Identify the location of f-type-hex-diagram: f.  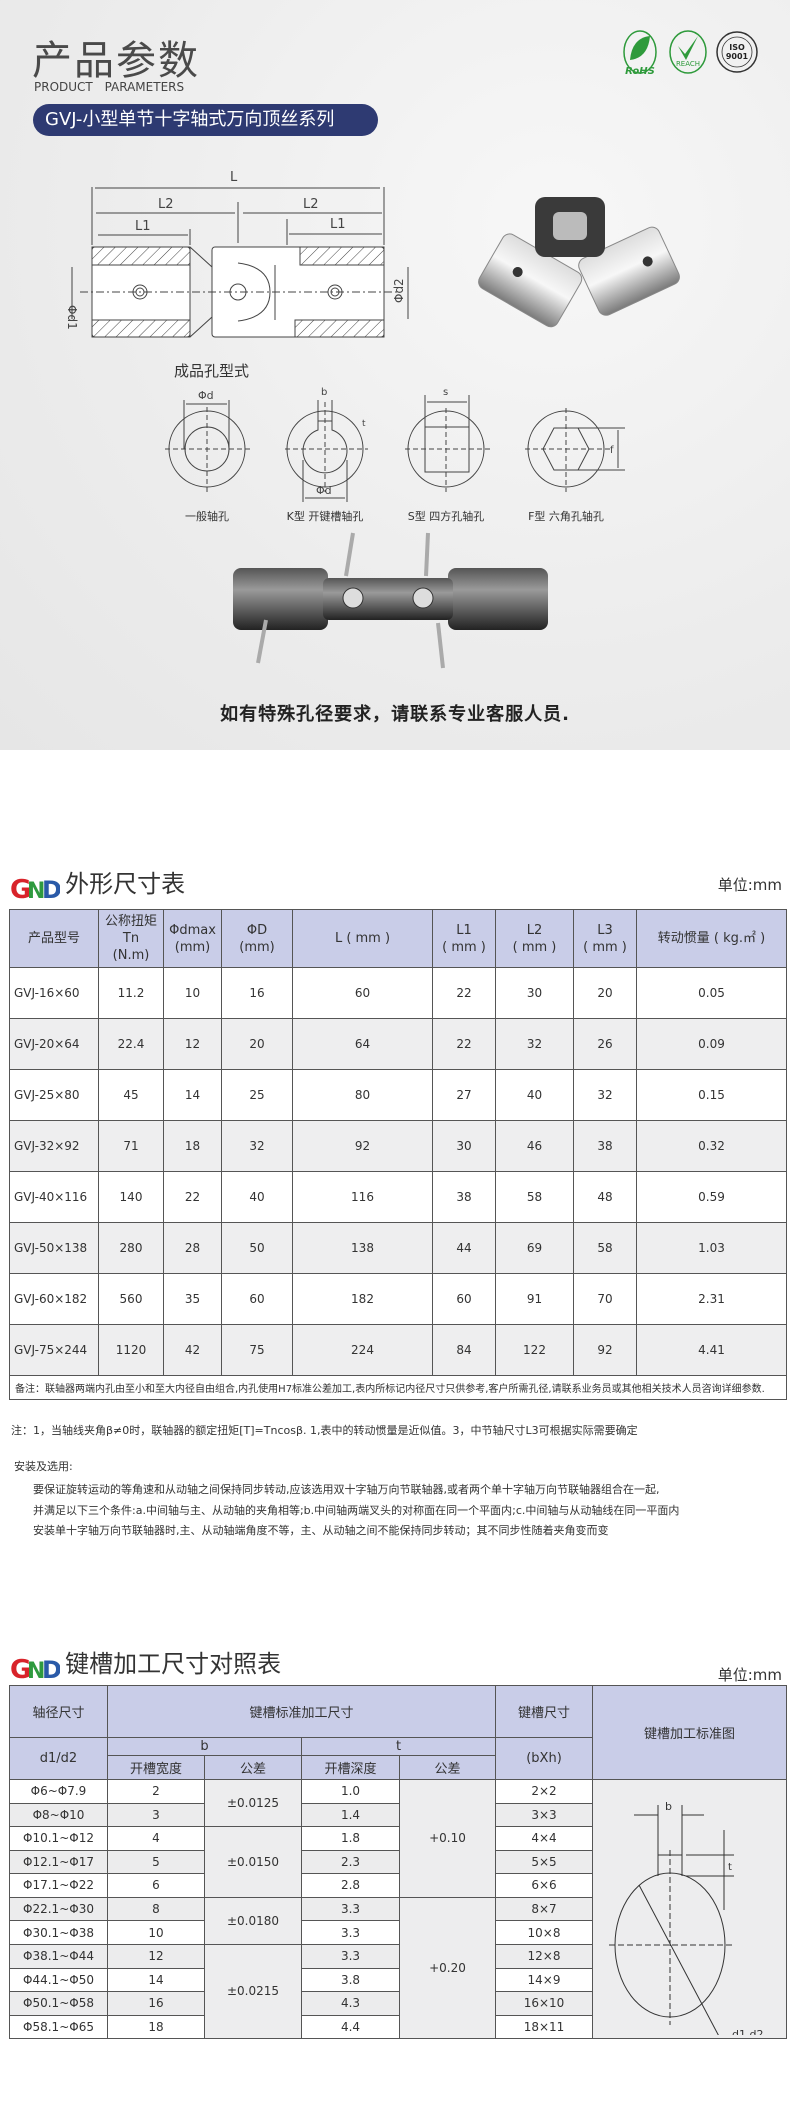
(575, 450).